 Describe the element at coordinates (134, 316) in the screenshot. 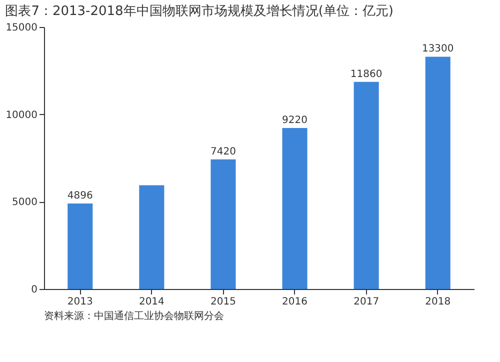

I see `text: 资料来源：中国通信工业协会物联网分会` at that location.